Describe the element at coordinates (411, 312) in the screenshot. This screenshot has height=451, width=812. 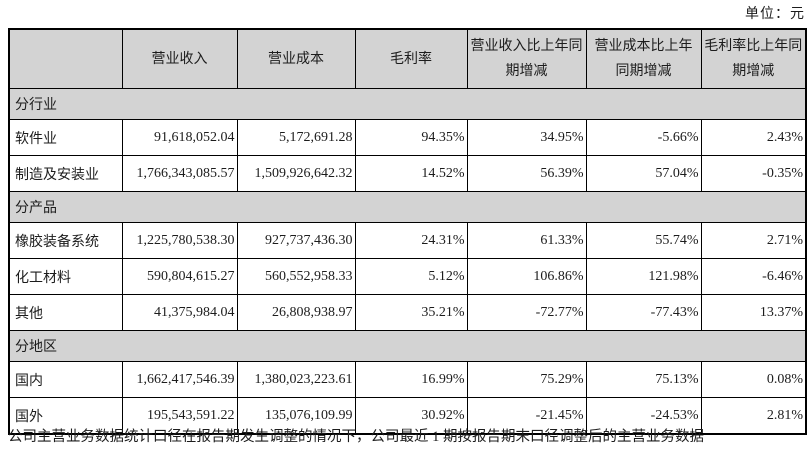
I see `value-cell: 35.21%` at that location.